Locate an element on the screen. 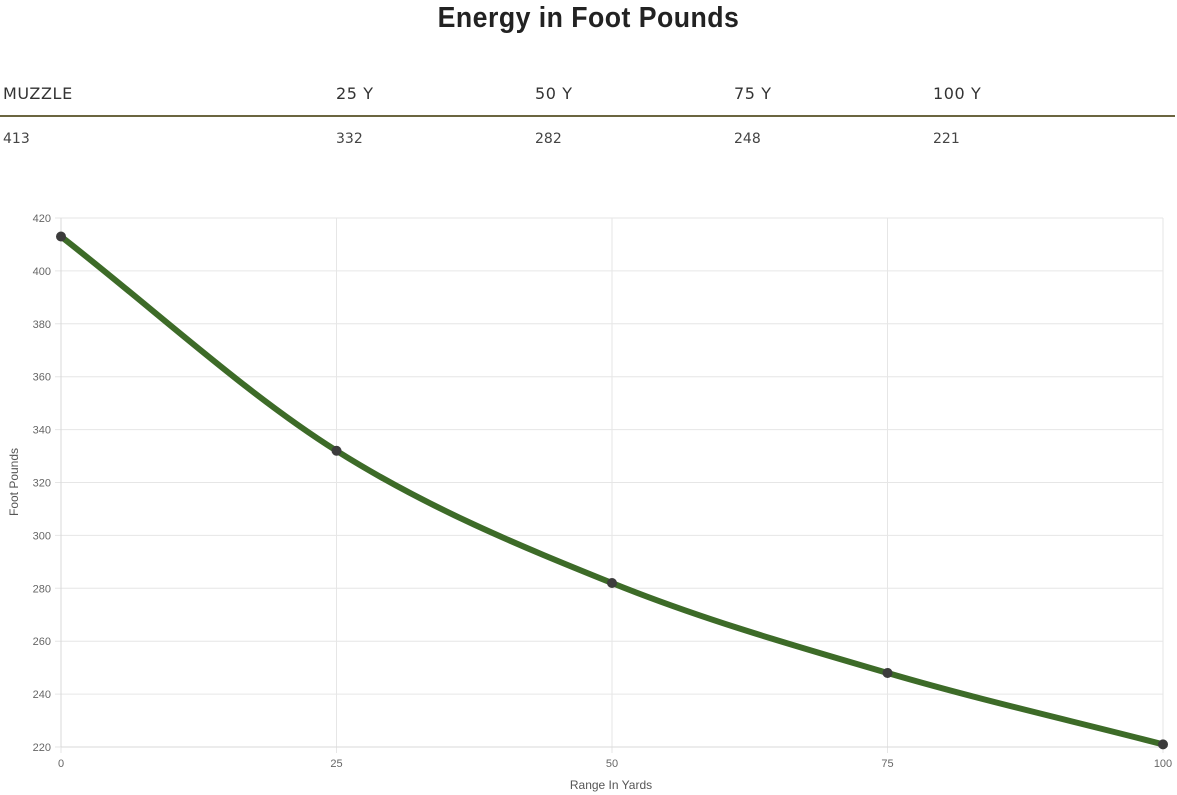  y-tick-label: 260 is located at coordinates (42, 642).